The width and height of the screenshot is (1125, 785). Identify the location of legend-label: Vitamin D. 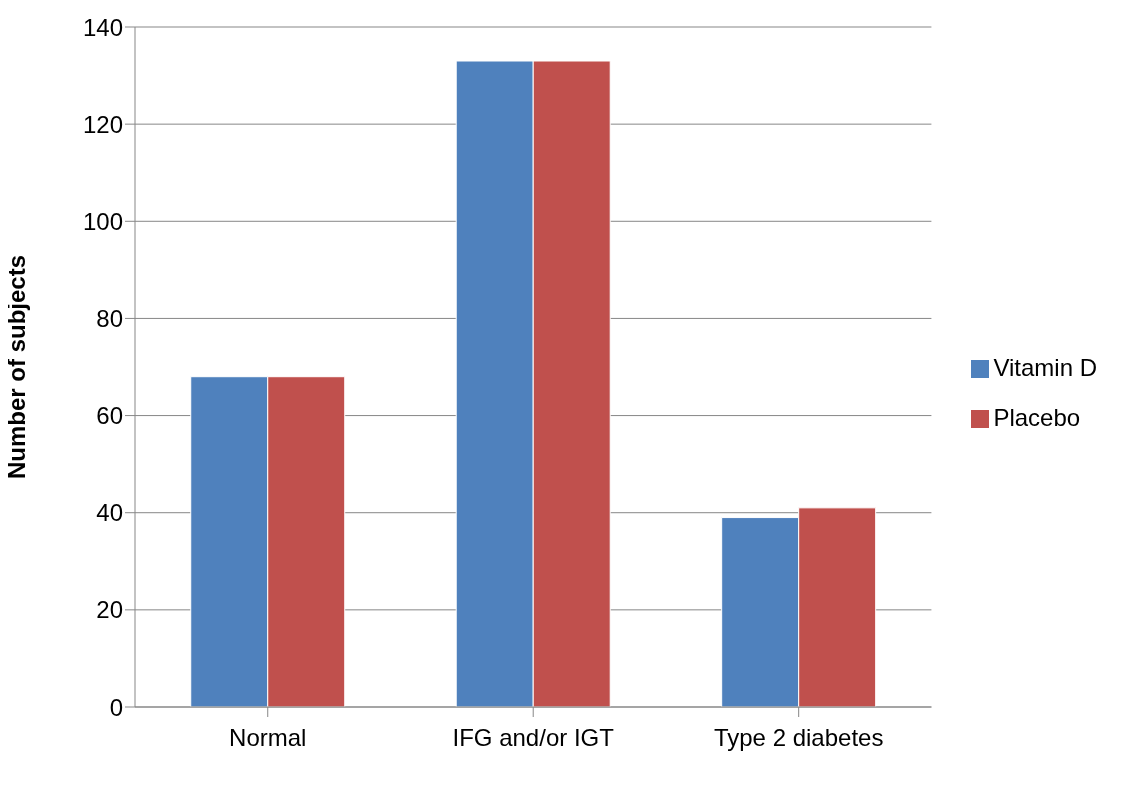
(1045, 367).